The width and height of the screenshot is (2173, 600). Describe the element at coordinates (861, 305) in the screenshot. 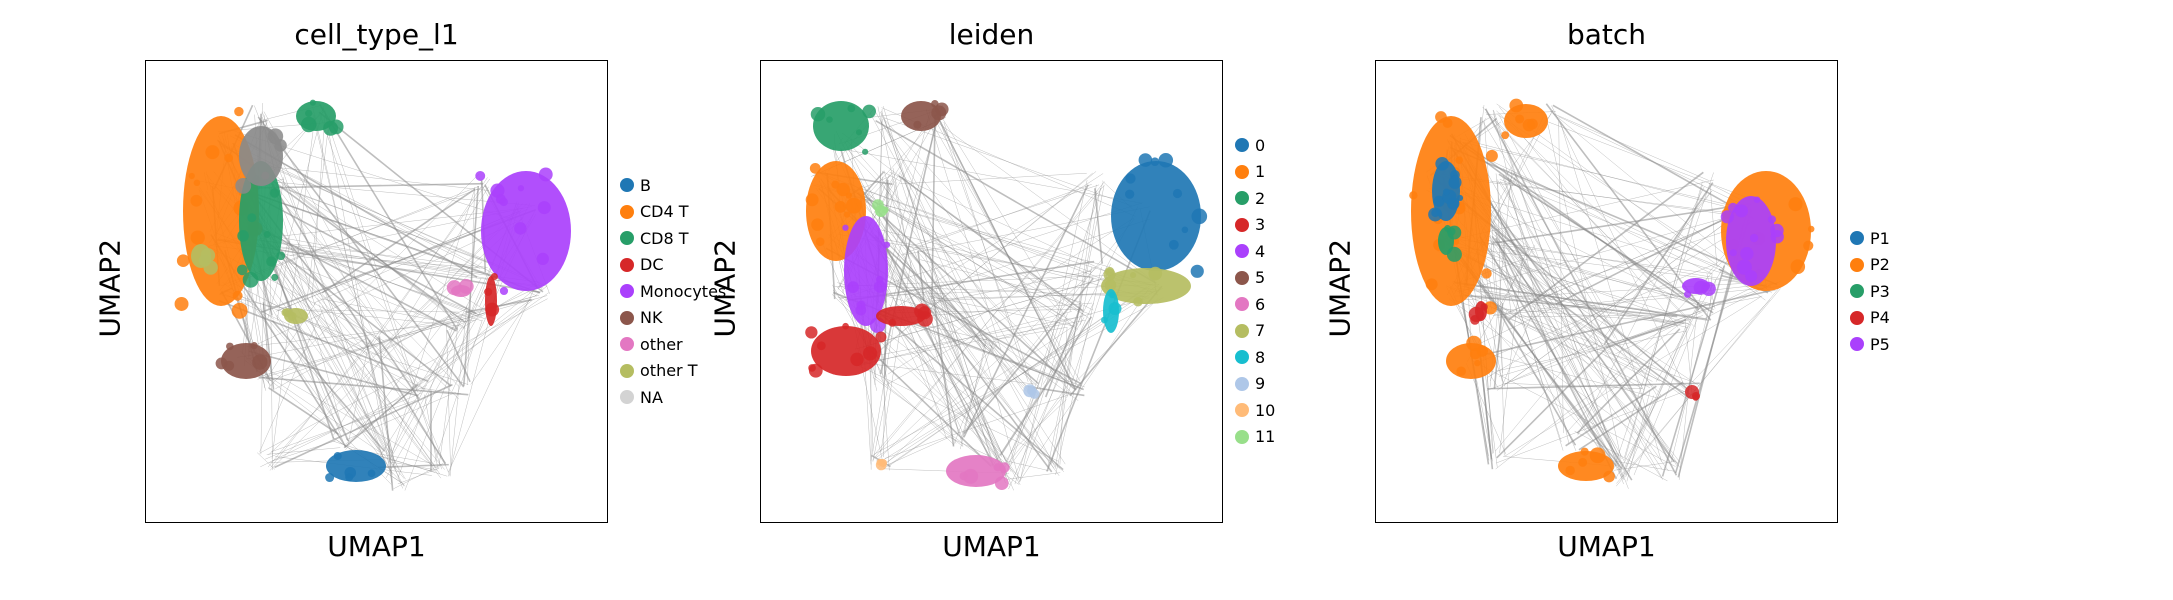

I see `cluster-leiden-4-fringe` at that location.